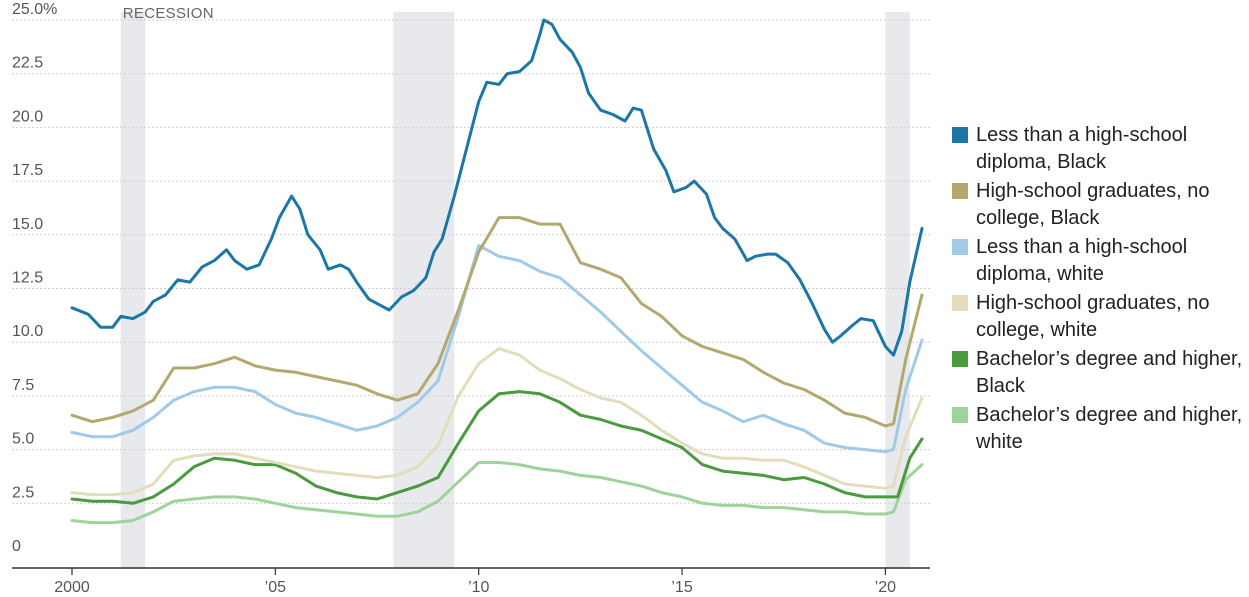 The width and height of the screenshot is (1249, 597). Describe the element at coordinates (1109, 372) in the screenshot. I see `legend-label: Bachelor’s degree and higher, Black` at that location.